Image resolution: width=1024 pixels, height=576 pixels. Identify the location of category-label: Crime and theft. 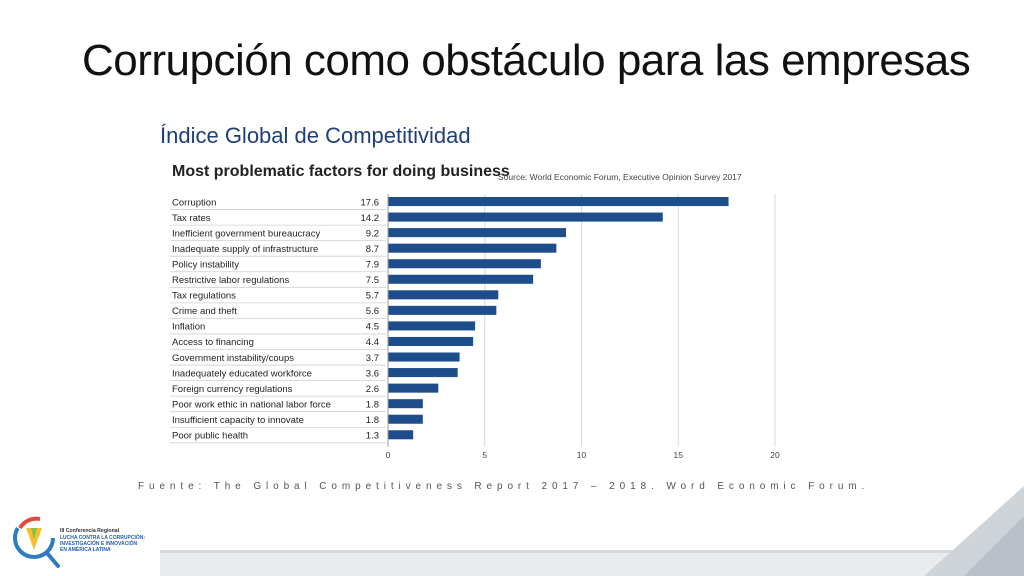
(204, 311).